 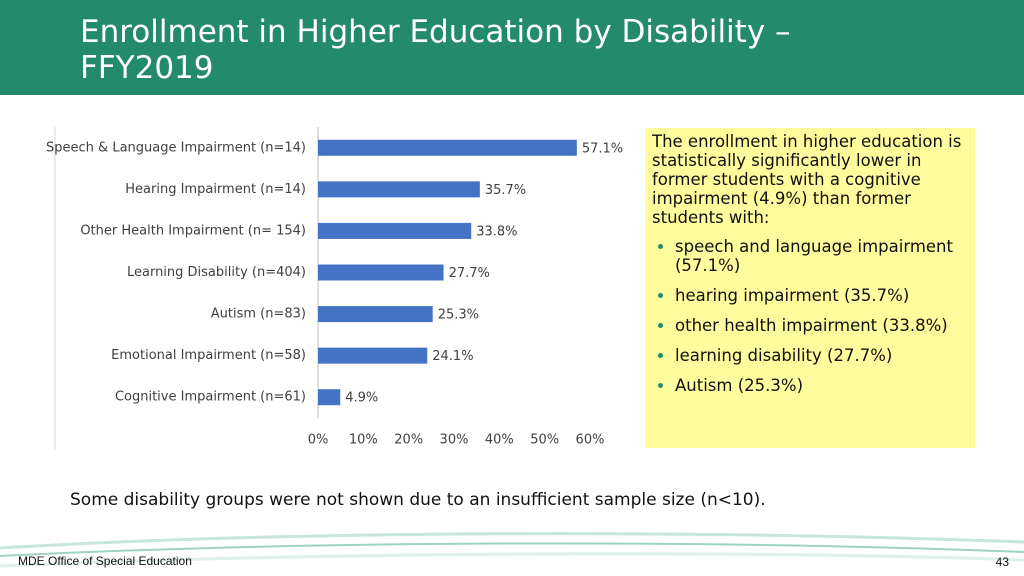 What do you see at coordinates (361, 398) in the screenshot?
I see `value-label: 4.9%` at bounding box center [361, 398].